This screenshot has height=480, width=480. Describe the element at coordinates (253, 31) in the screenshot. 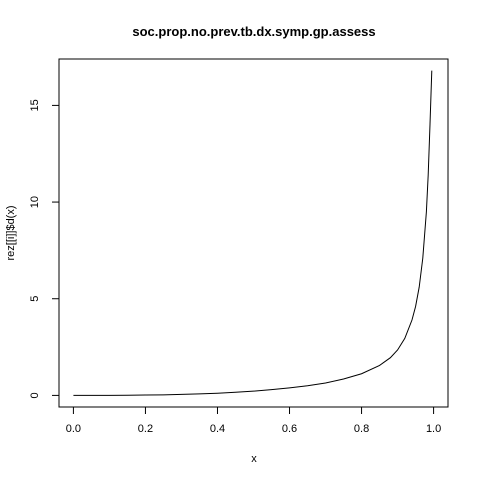

I see `chart-title: soc.prop.no.prev.tb.dx.symp.gp.assess` at that location.